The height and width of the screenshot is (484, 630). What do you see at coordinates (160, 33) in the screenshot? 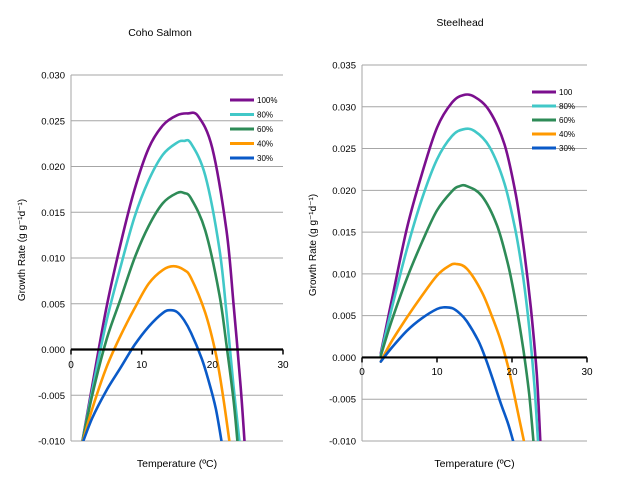
I see `chart-title: Coho Salmon` at bounding box center [160, 33].